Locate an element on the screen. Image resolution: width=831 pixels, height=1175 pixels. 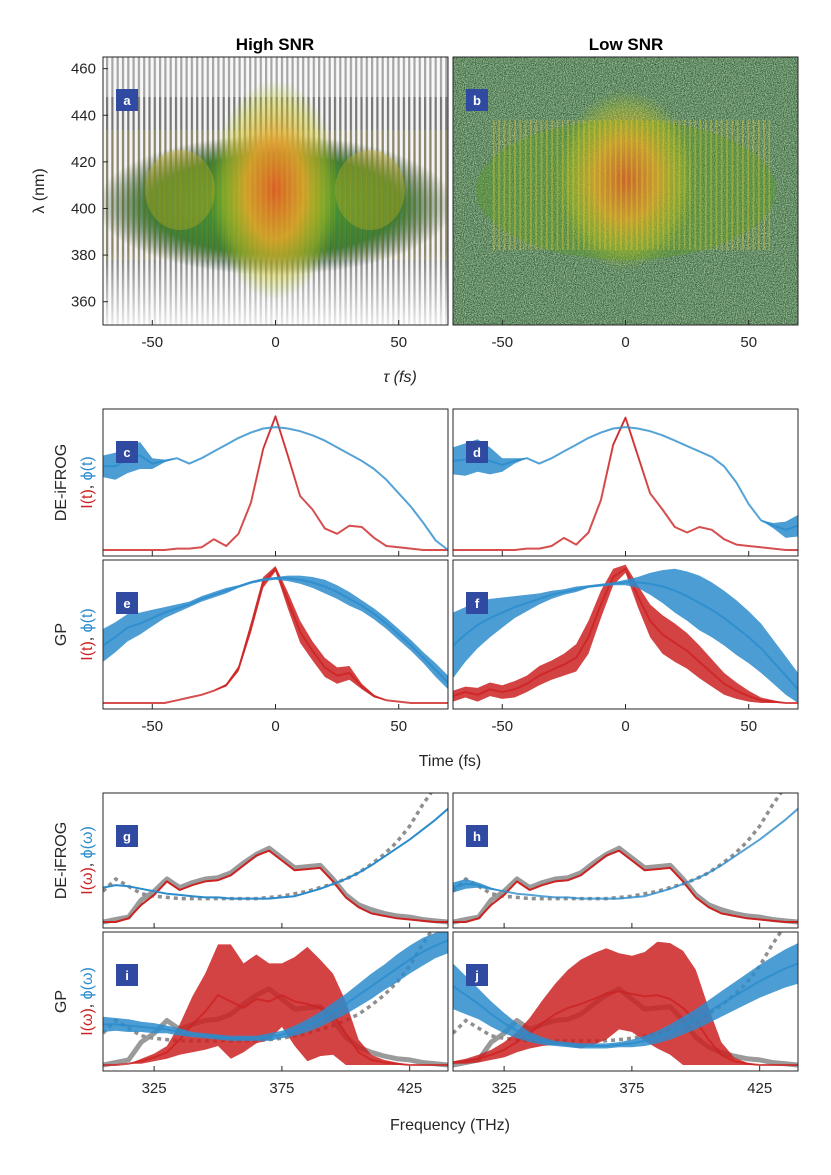
ylabel-blue-time-0: ϕ(t) is located at coordinates (87, 468).